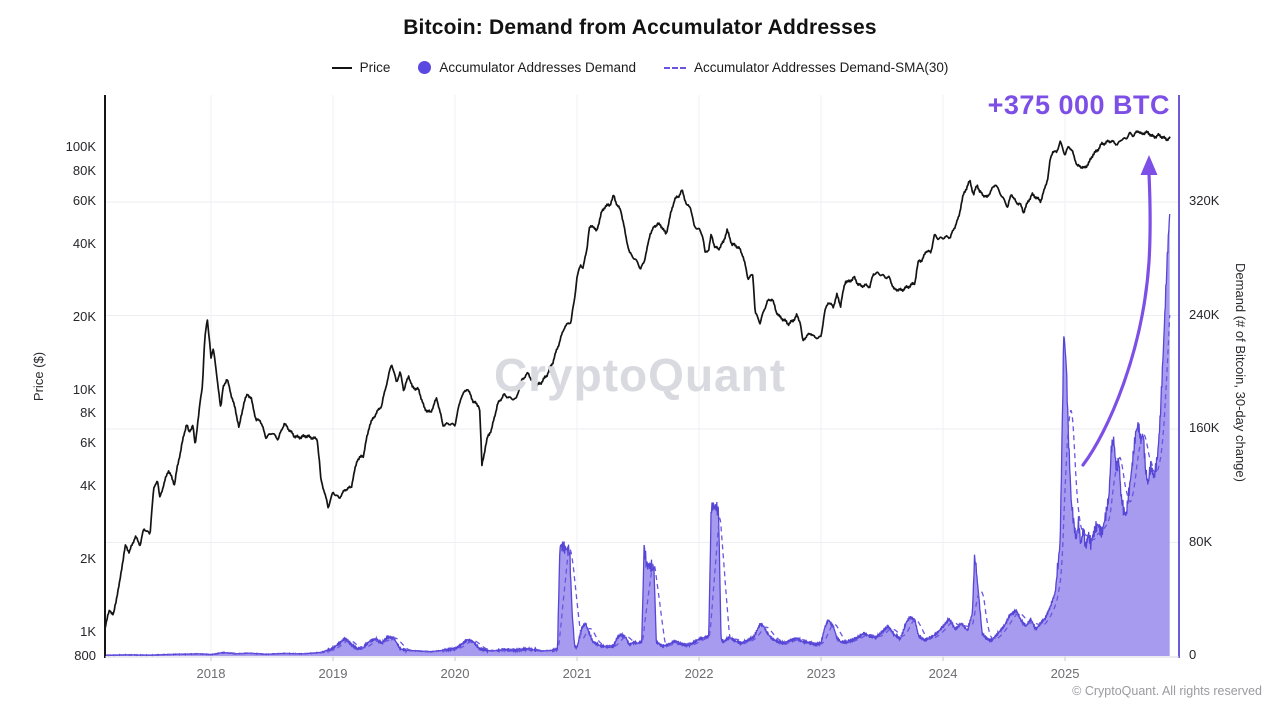 The height and width of the screenshot is (720, 1280). Describe the element at coordinates (1204, 200) in the screenshot. I see `right-axis-tick-label: 320K` at that location.